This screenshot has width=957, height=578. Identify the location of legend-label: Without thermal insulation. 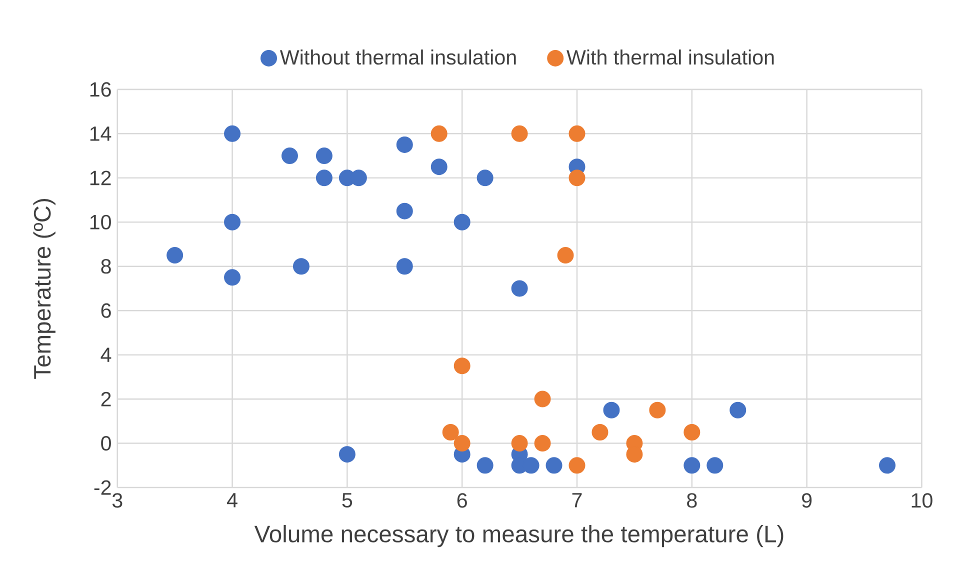
(398, 57).